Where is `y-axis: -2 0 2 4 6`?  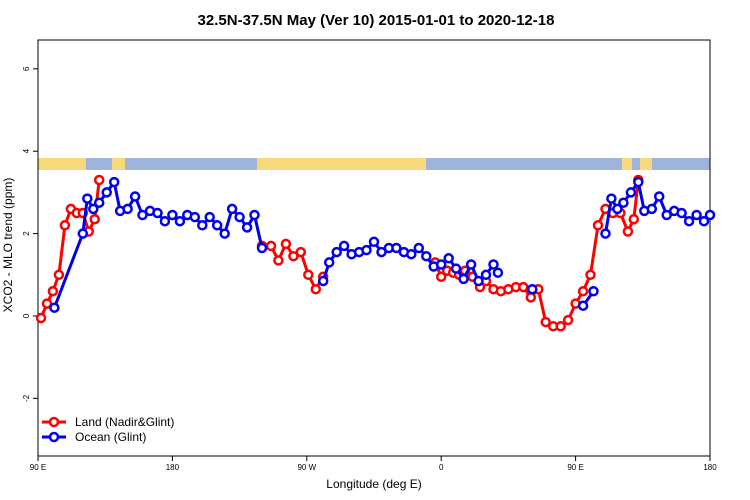 y-axis: -2 0 2 4 6 is located at coordinates (30, 234).